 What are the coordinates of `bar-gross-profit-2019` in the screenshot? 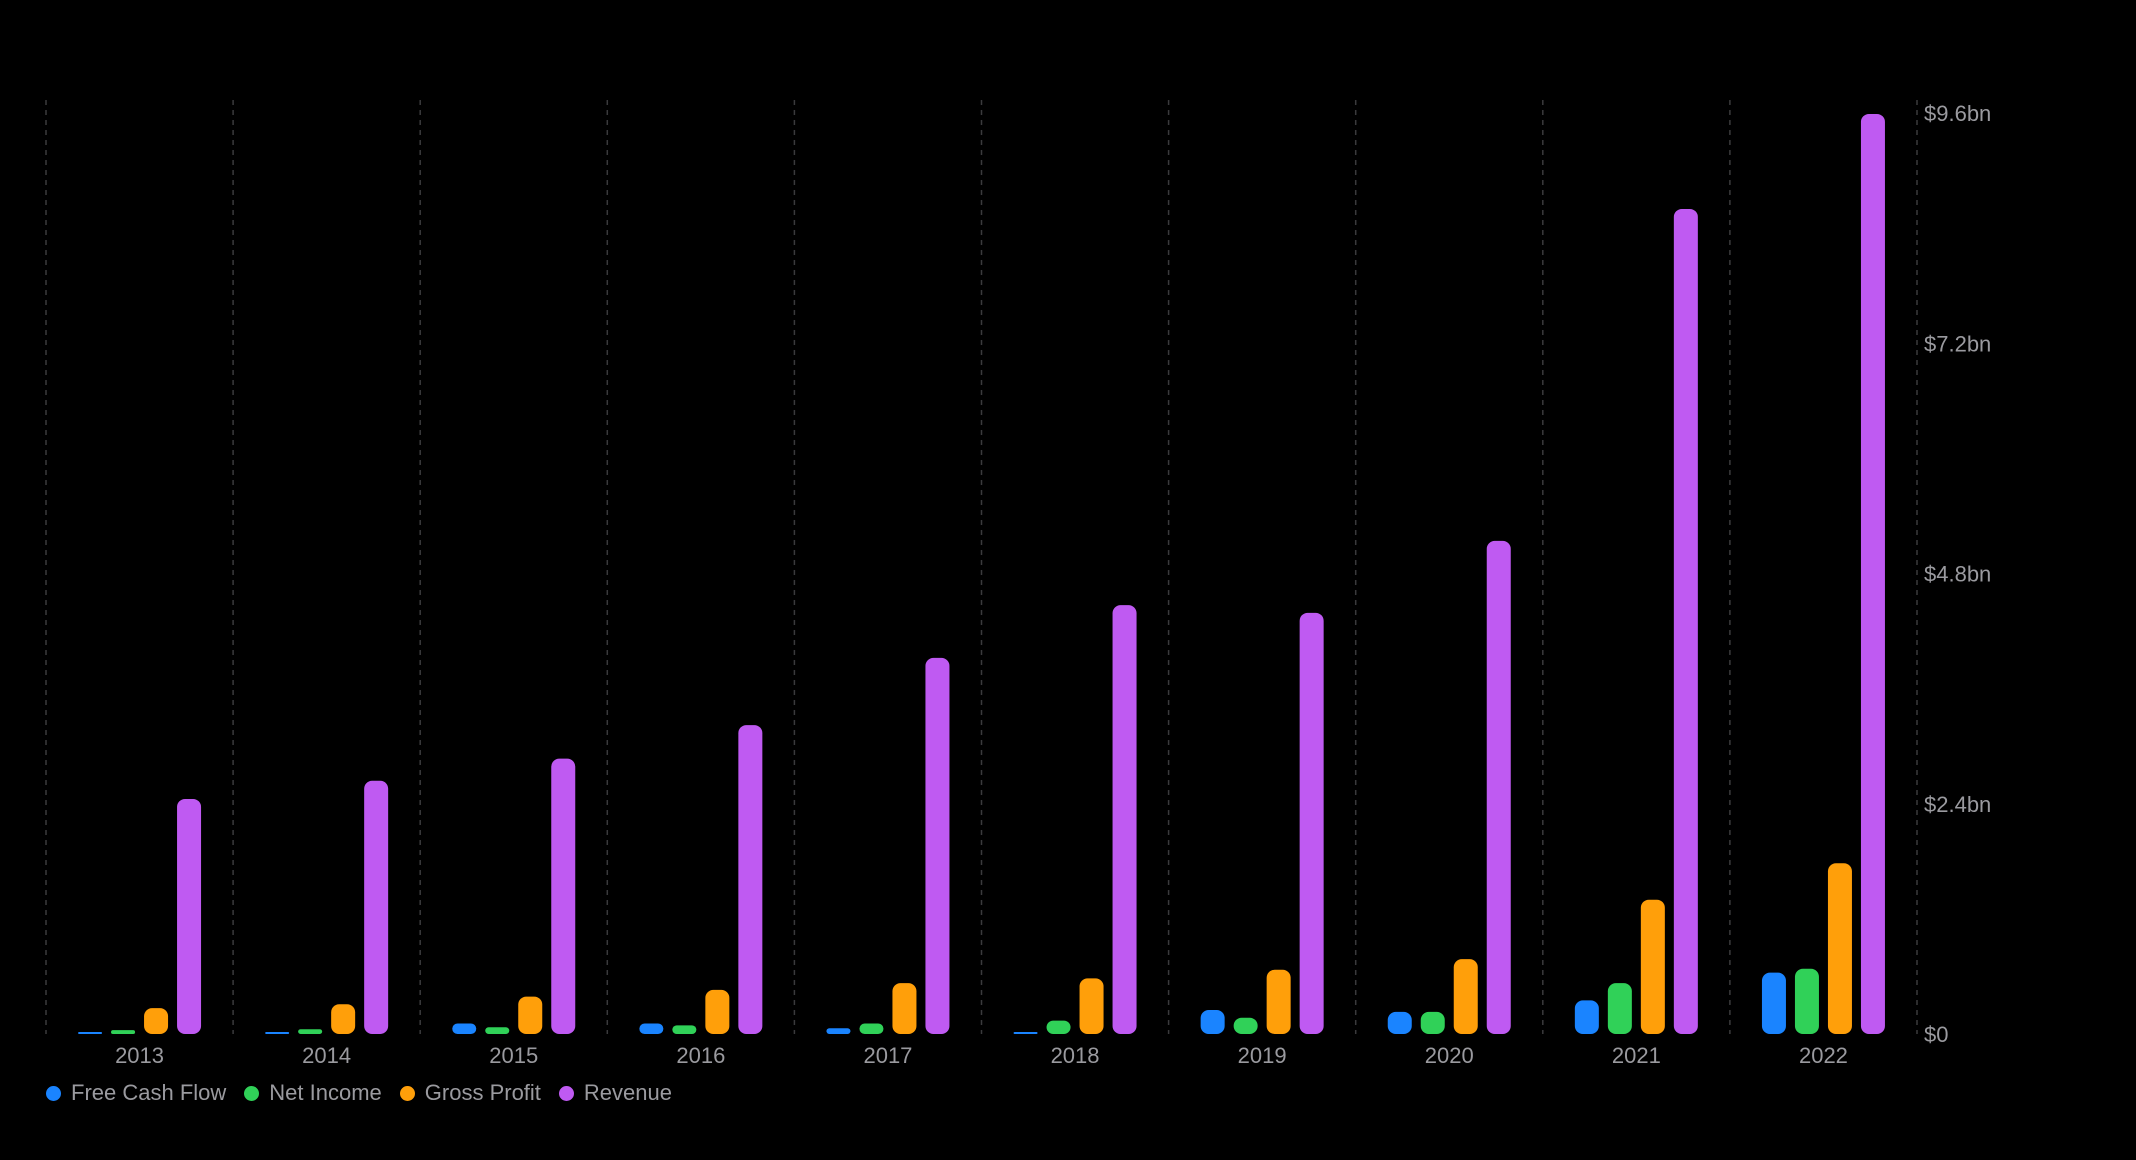 It's located at (1278, 1001).